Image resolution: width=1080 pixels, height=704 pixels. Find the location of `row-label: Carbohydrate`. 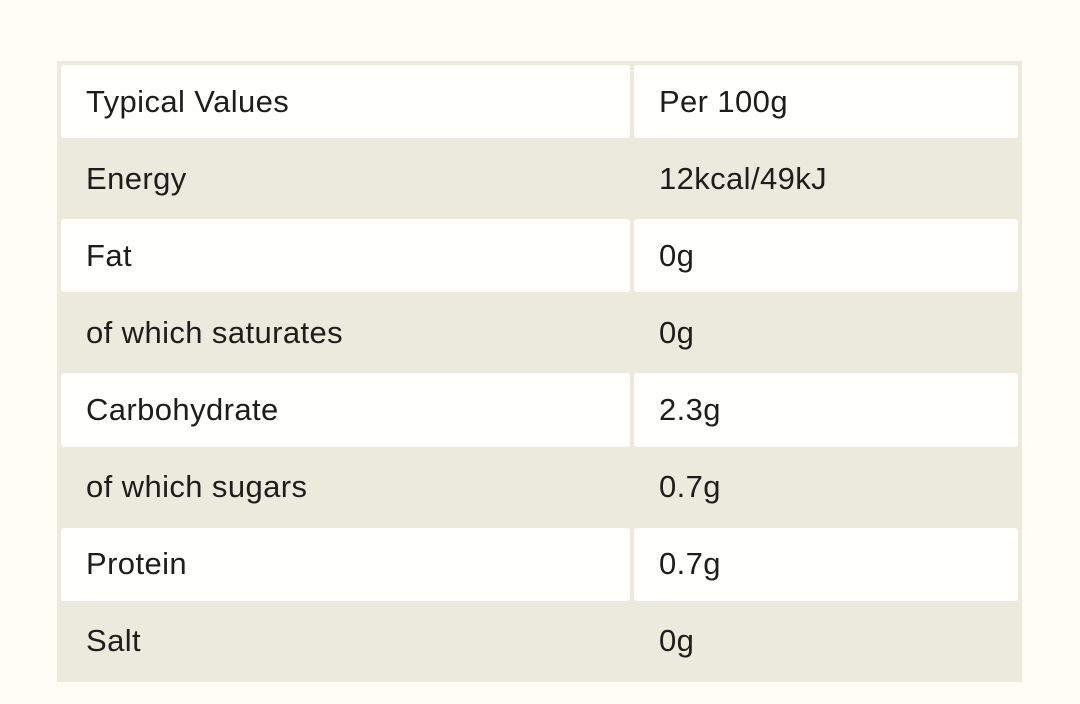

row-label: Carbohydrate is located at coordinates (345, 410).